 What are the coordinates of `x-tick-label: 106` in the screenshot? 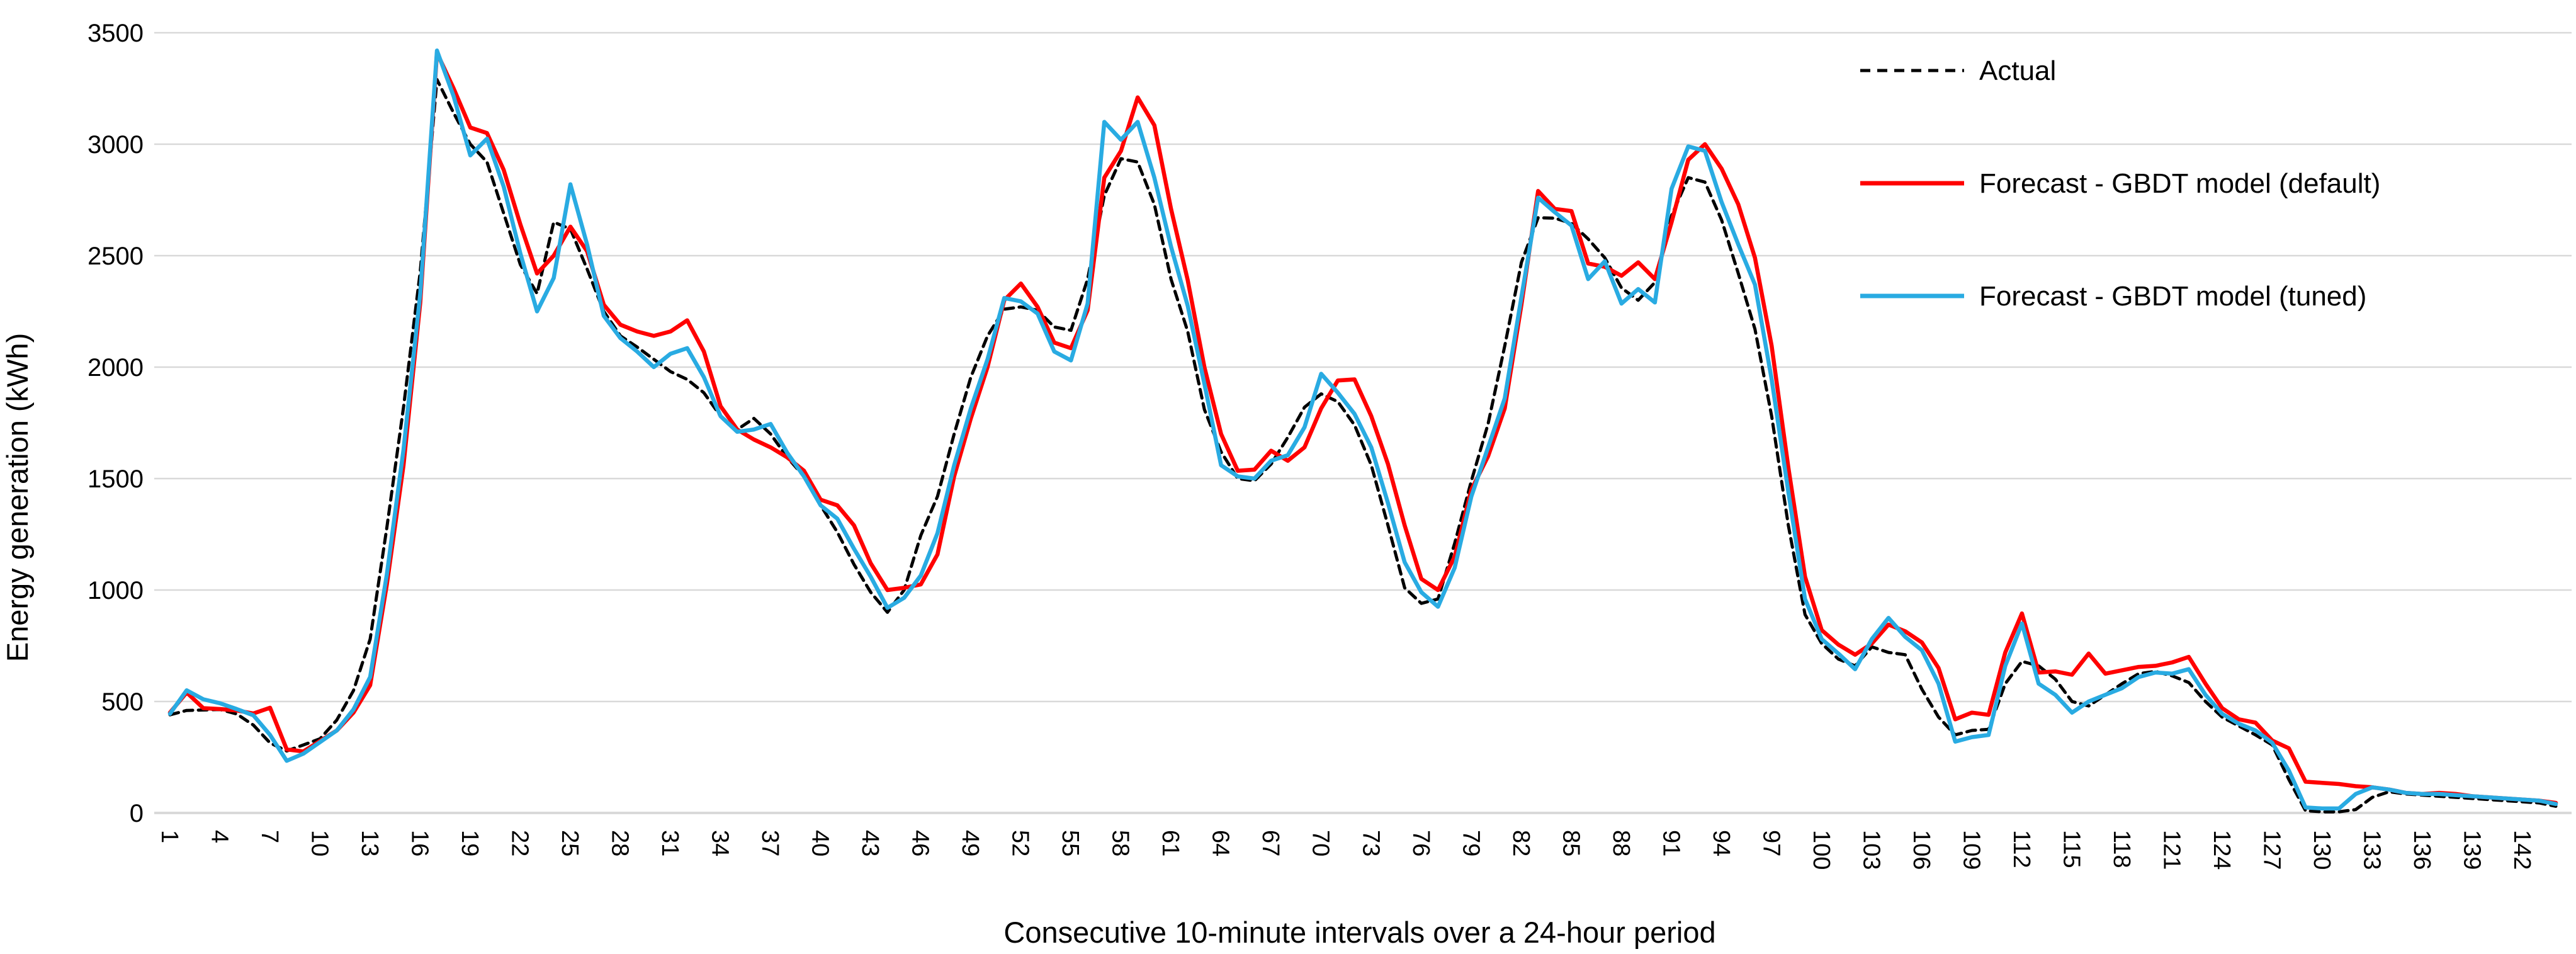 It's located at (1921, 850).